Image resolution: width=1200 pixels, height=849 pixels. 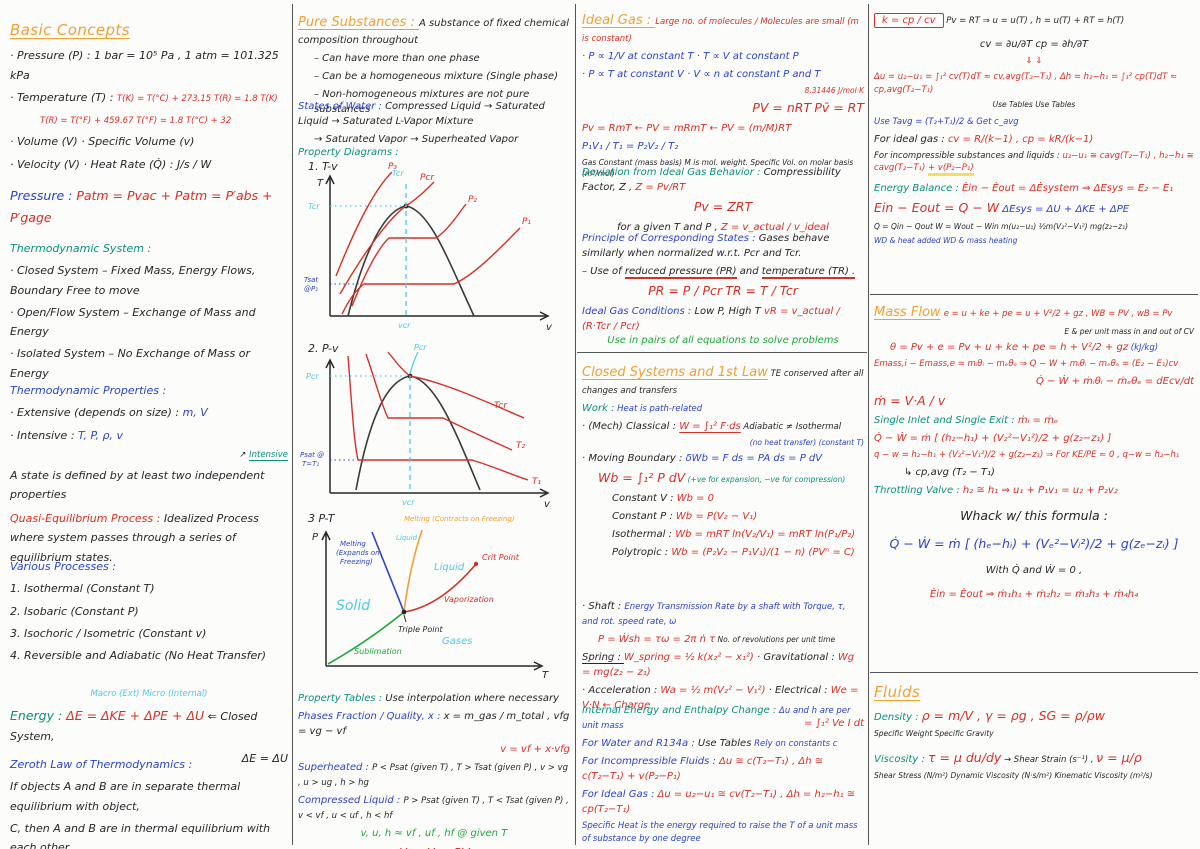 What do you see at coordinates (808, 272) in the screenshot?
I see `note-text: temperature (TR) .` at bounding box center [808, 272].